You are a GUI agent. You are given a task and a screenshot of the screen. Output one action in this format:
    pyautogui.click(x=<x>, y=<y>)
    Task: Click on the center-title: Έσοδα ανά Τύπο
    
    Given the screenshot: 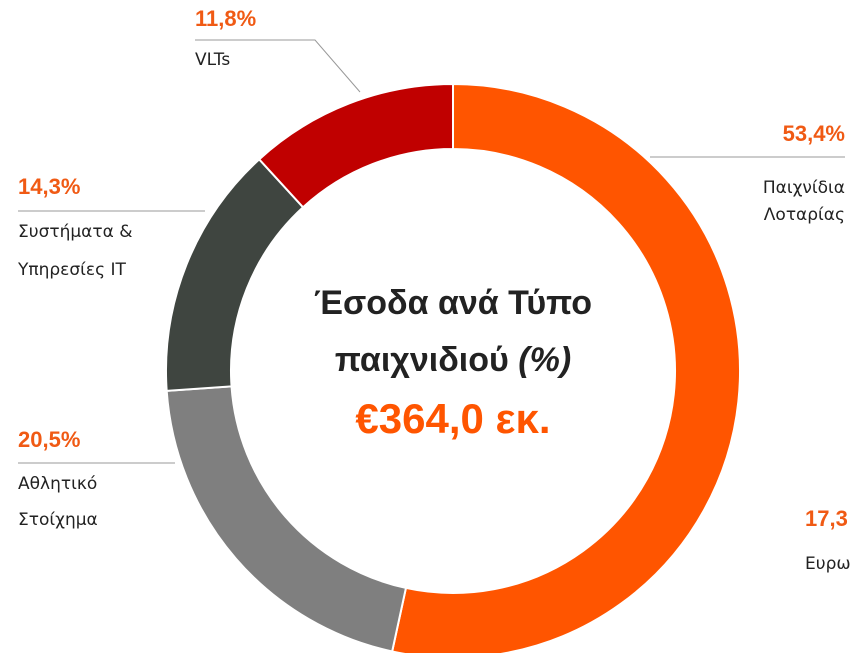 What is the action you would take?
    pyautogui.click(x=453, y=303)
    